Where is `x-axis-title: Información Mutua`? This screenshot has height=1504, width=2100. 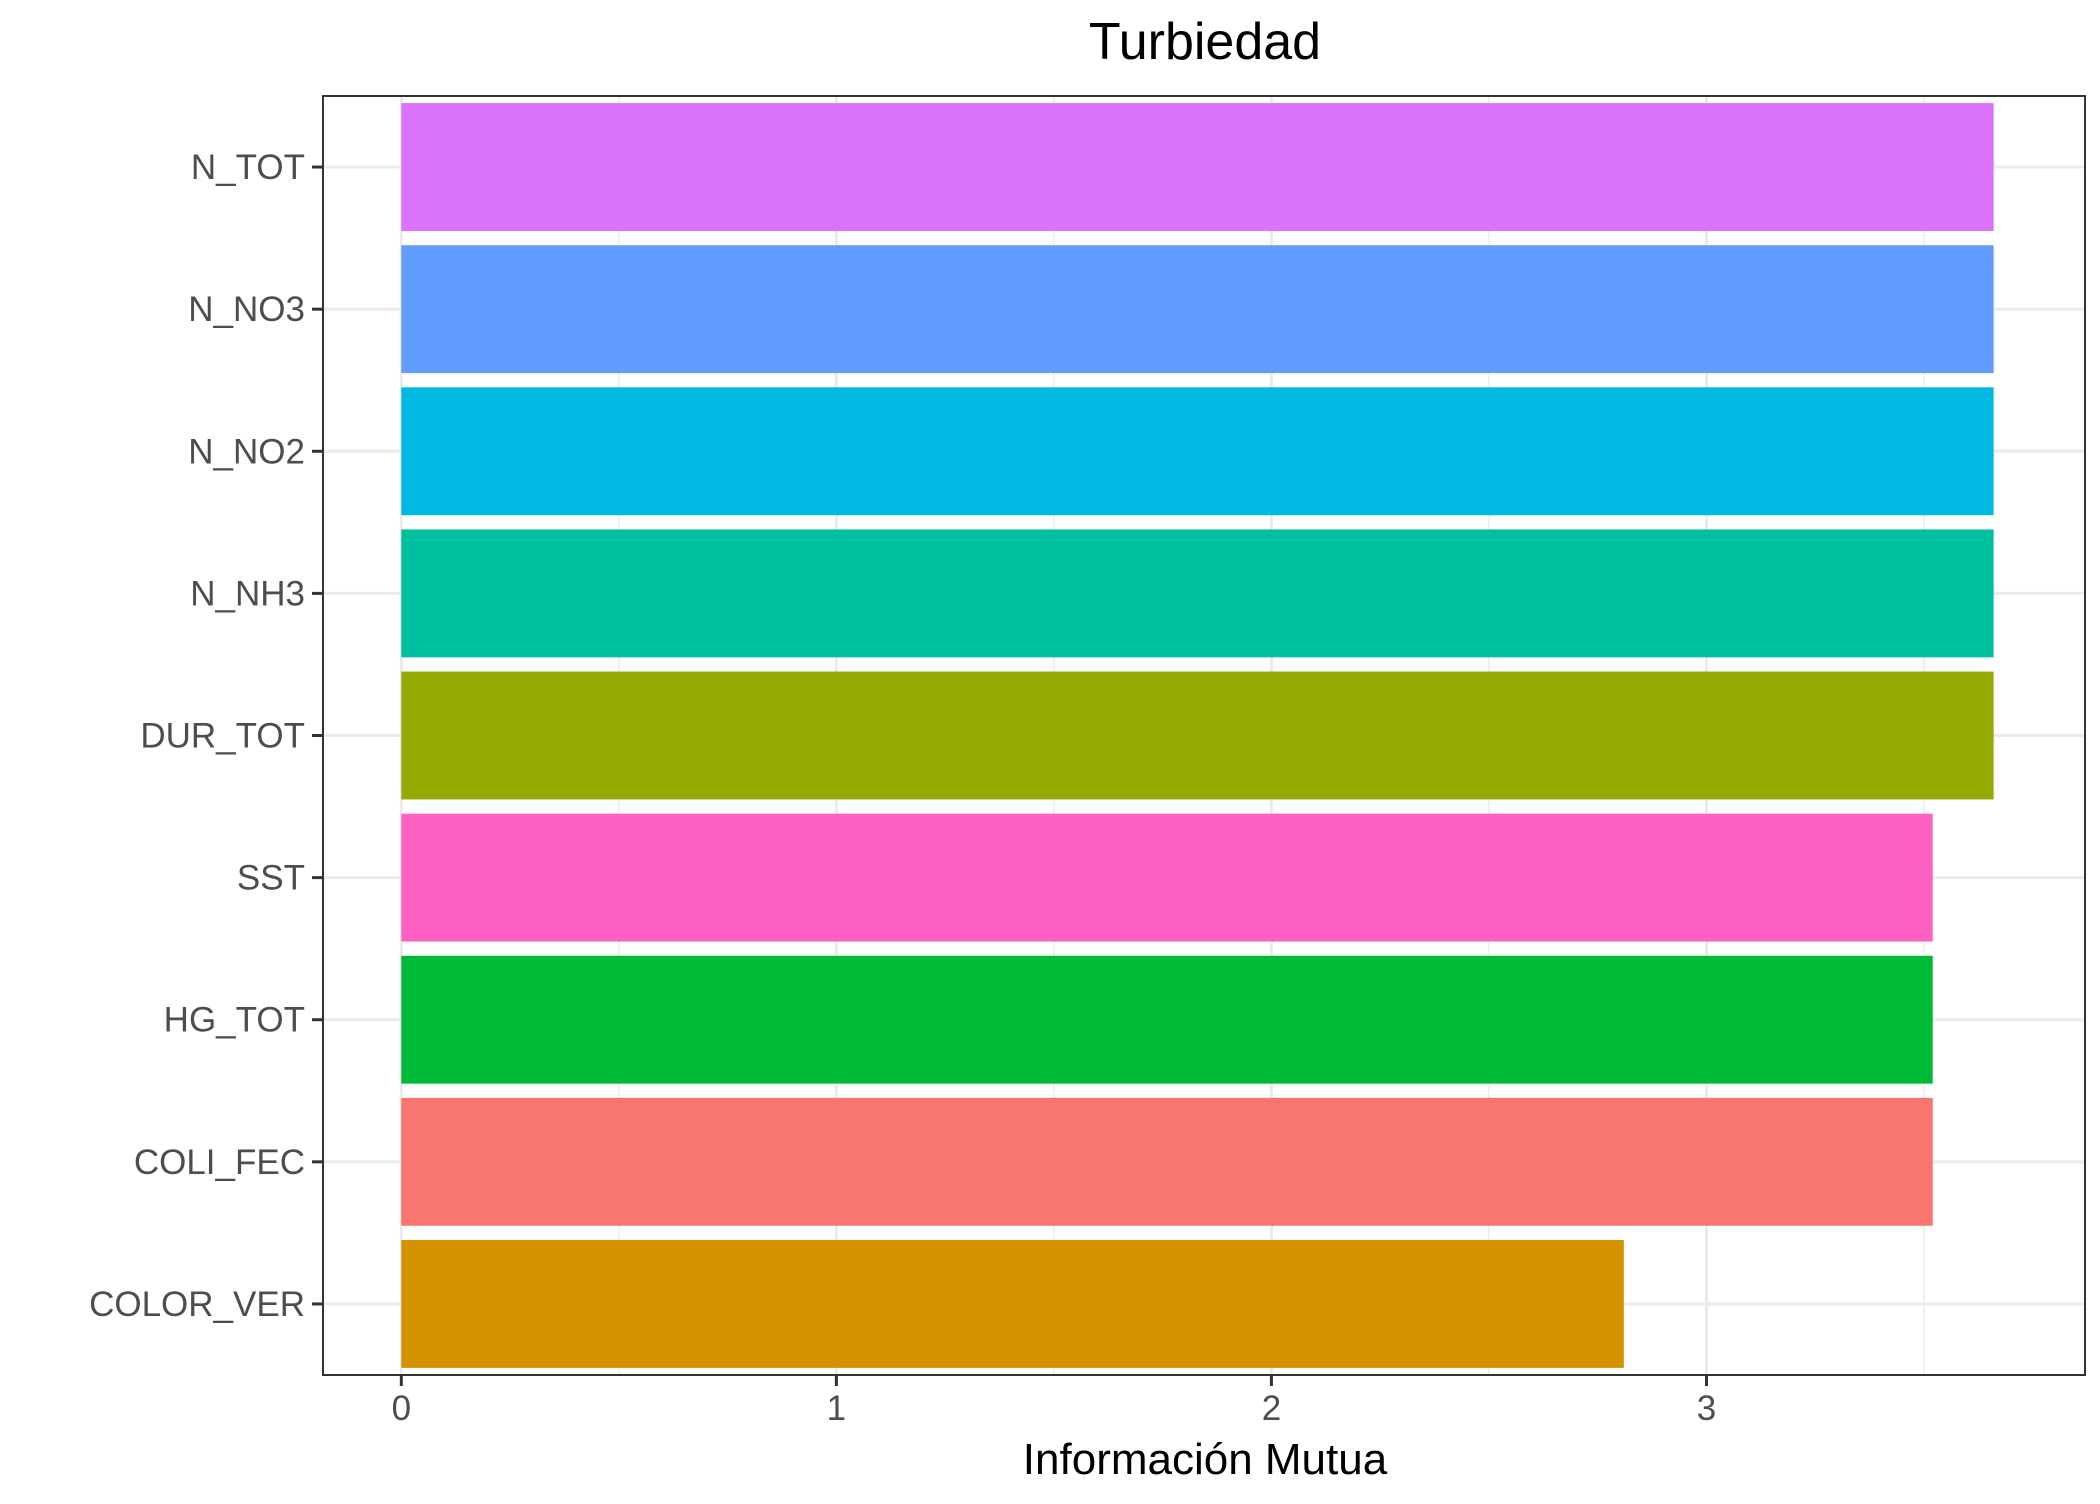 x-axis-title: Información Mutua is located at coordinates (1205, 1459).